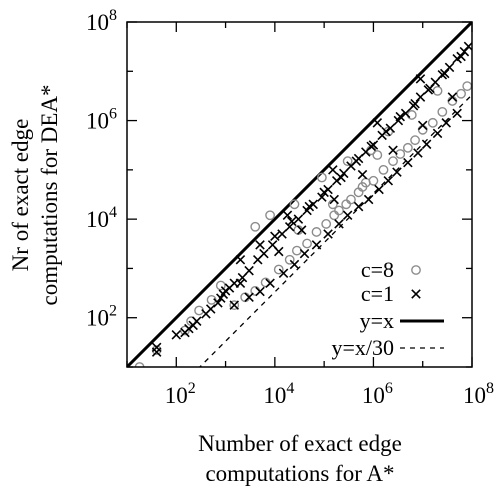 Image resolution: width=494 pixels, height=498 pixels. Describe the element at coordinates (299, 473) in the screenshot. I see `x-axis-label-line-2: computations for A*` at that location.